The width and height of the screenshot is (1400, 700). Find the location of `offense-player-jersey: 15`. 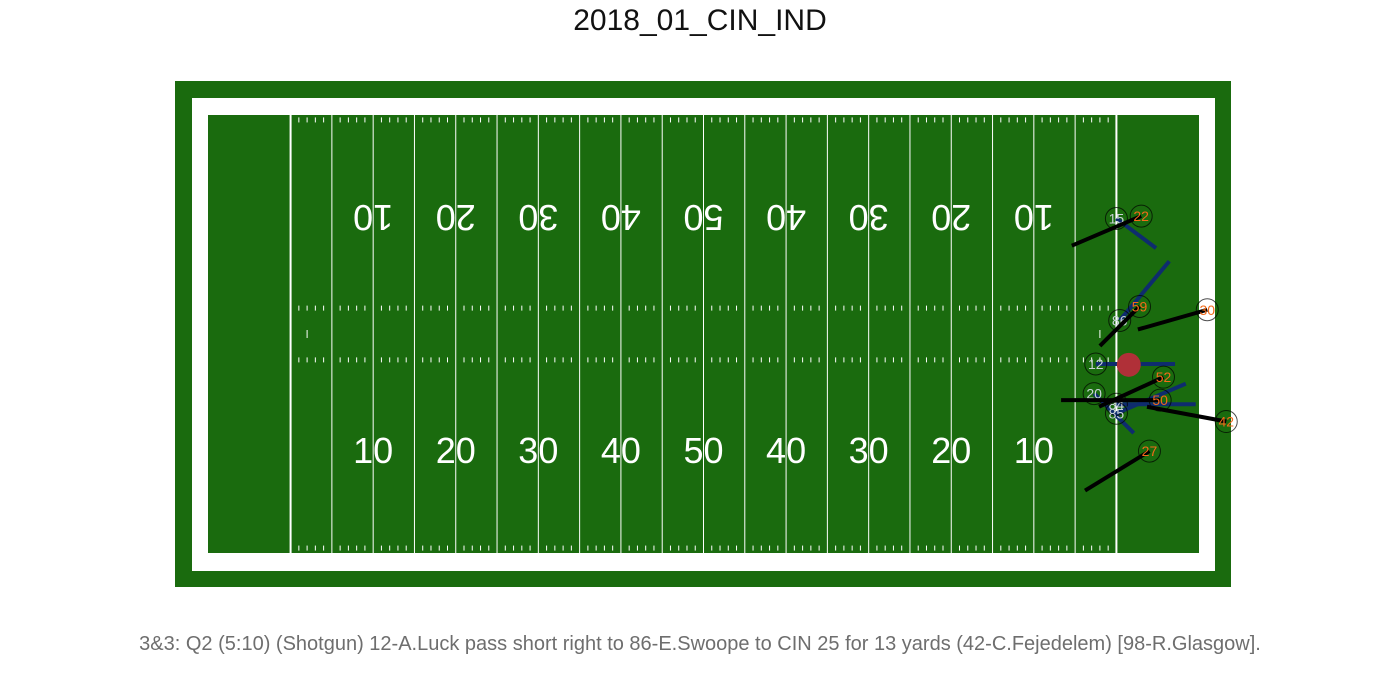

offense-player-jersey: 15 is located at coordinates (1117, 219).